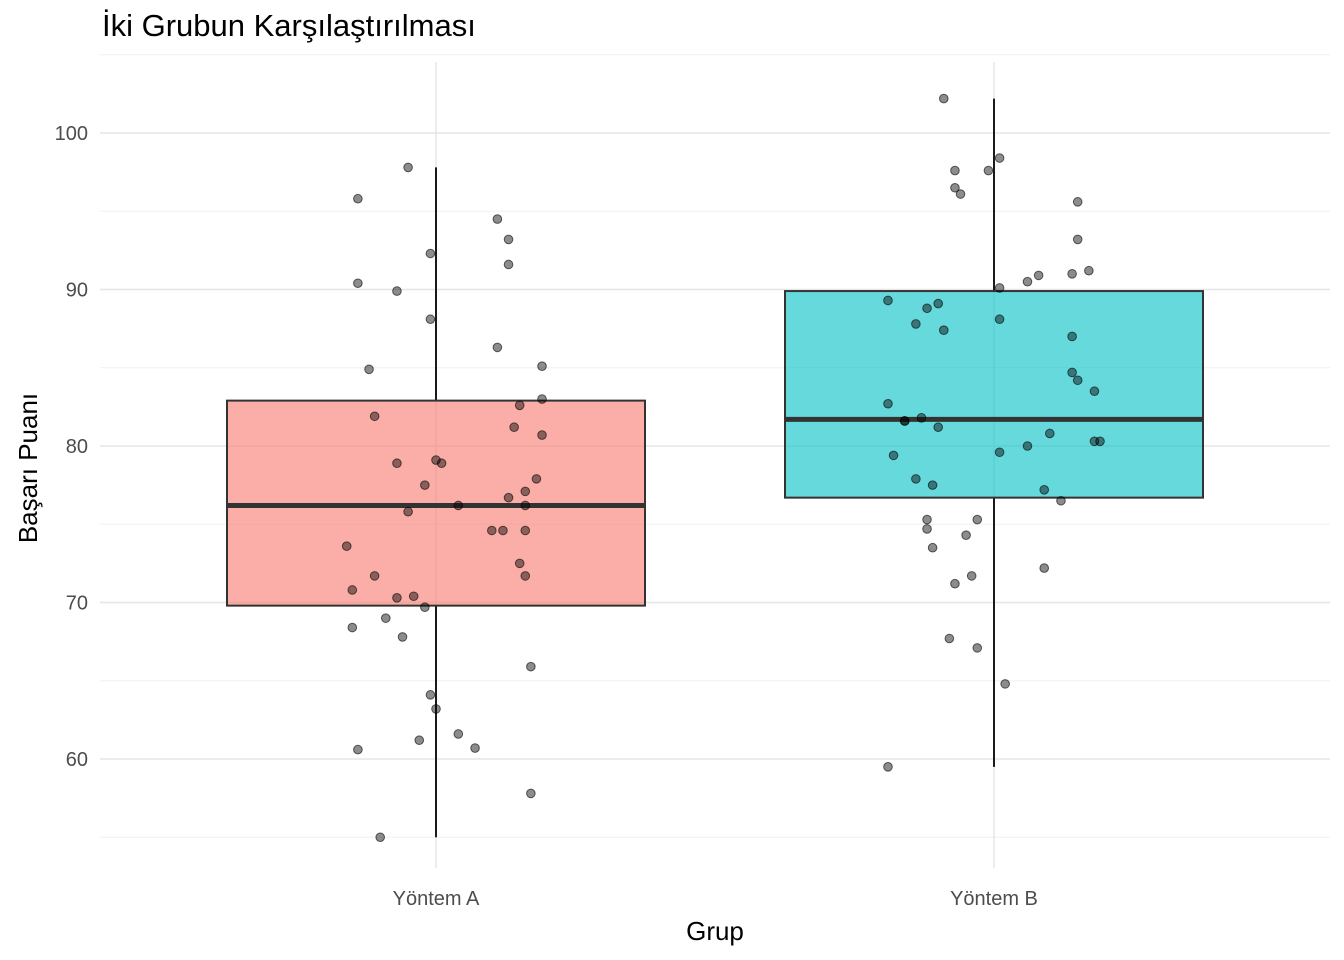 The width and height of the screenshot is (1344, 960). I want to click on chart-title: İki Grubun Karşılaştırılması, so click(289, 25).